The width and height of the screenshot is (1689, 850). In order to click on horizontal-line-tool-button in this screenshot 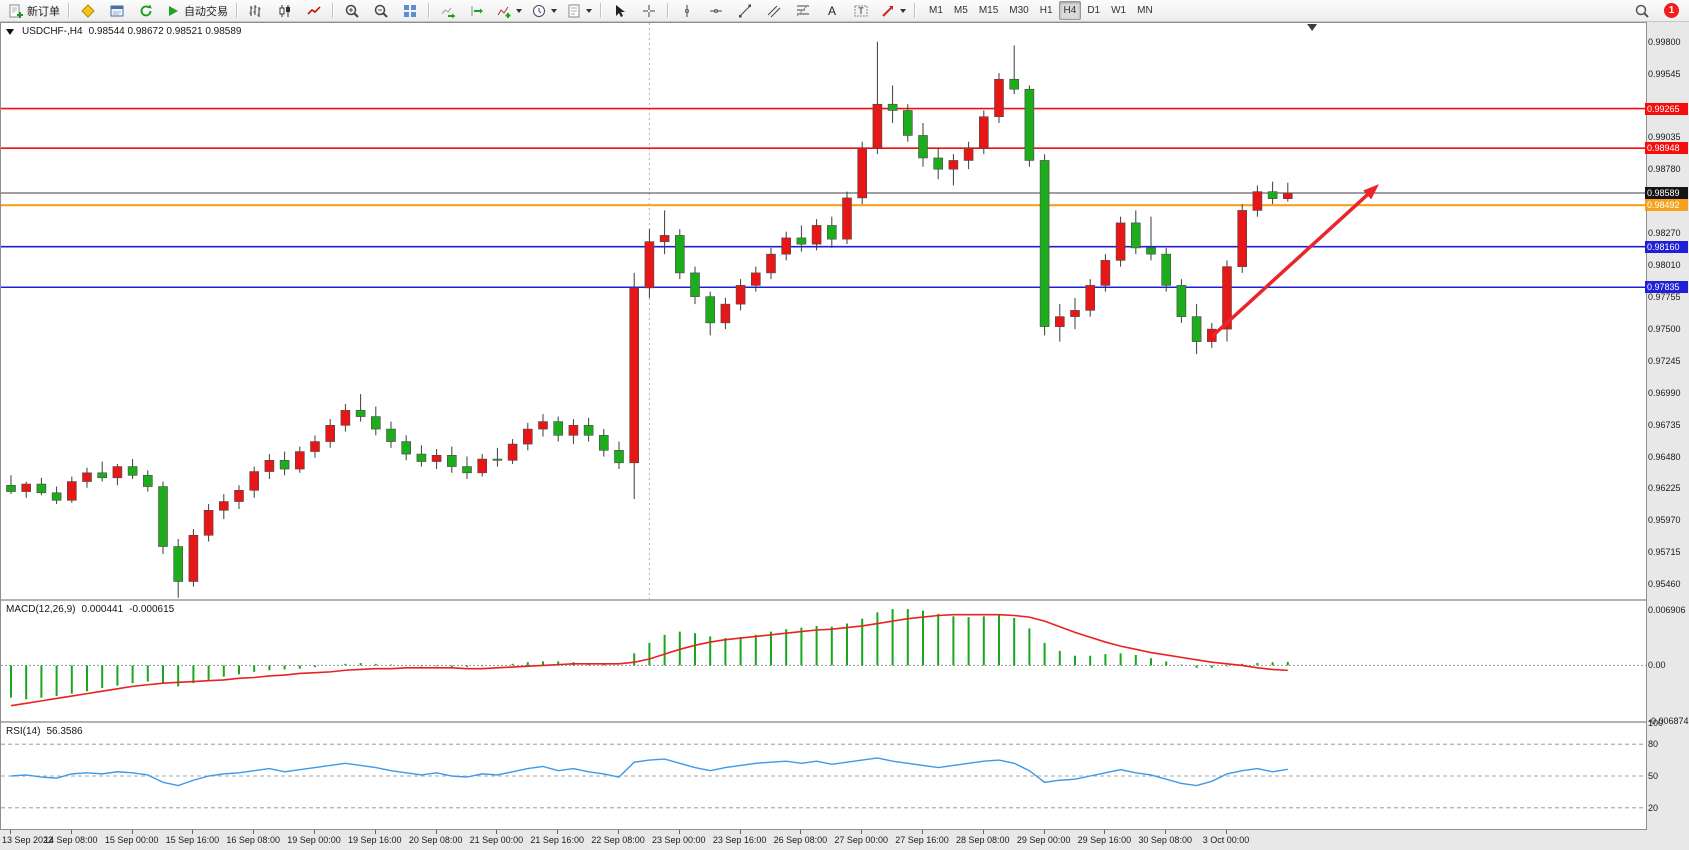, I will do `click(716, 11)`.